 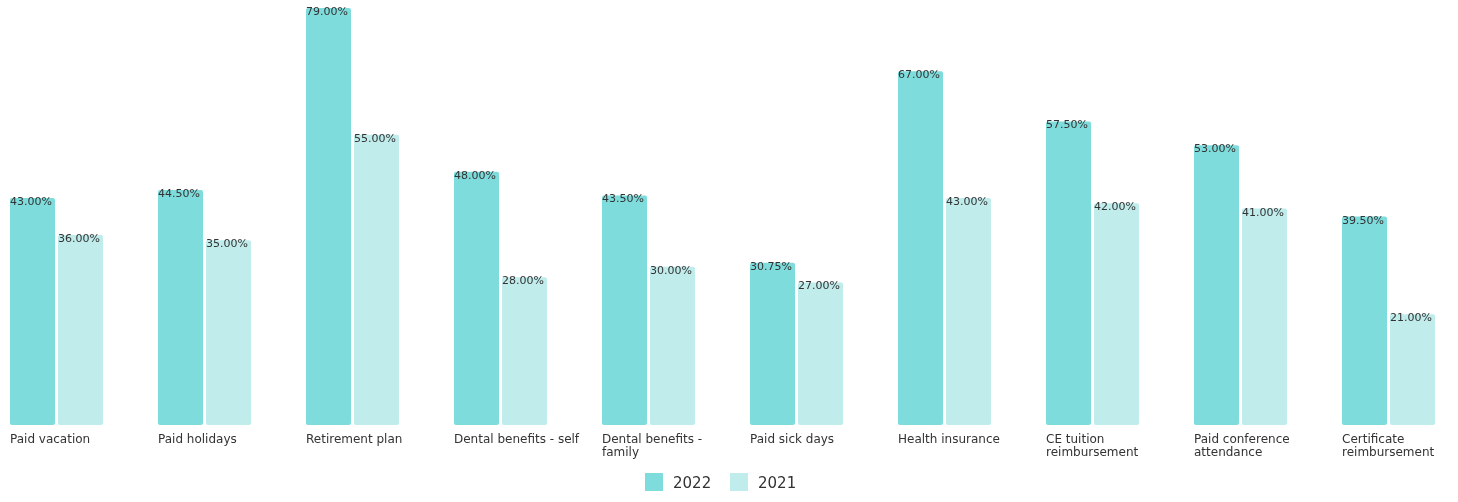 I want to click on x-tick-label: Health insurance, so click(x=949, y=439).